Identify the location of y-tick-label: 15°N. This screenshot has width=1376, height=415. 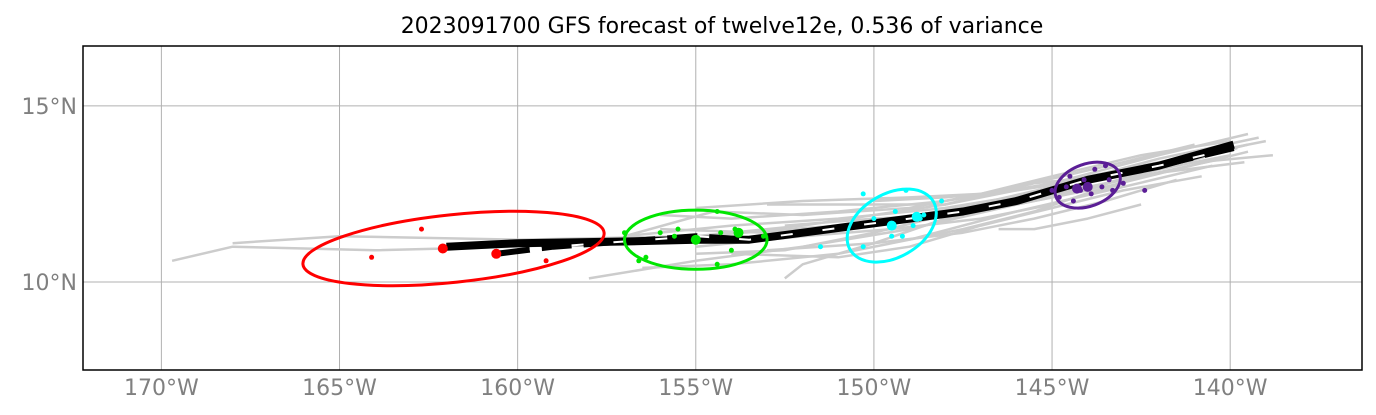
(49, 107).